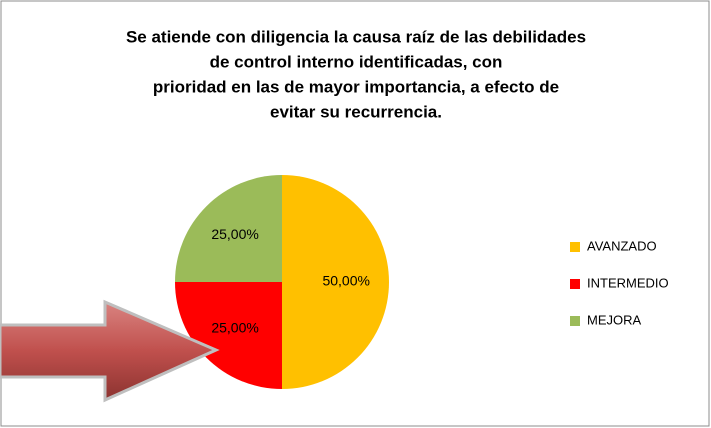 The image size is (711, 428). I want to click on legend-label: AVANZADO, so click(622, 245).